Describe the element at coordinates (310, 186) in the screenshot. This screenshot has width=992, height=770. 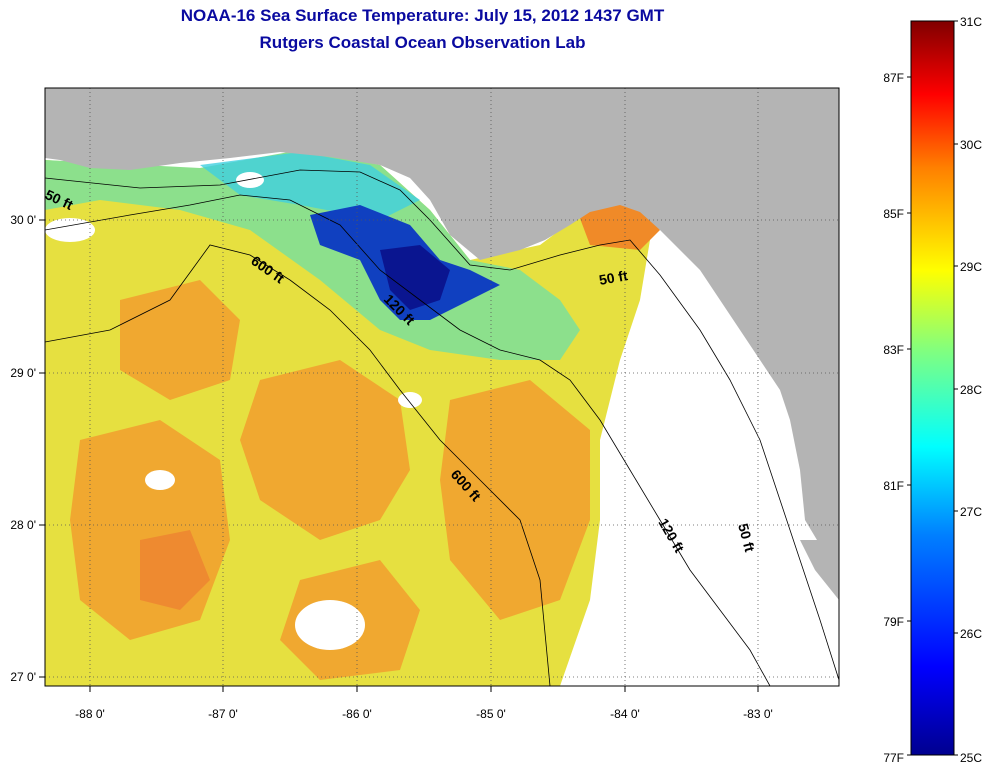
I see `sst-field-cyan` at that location.